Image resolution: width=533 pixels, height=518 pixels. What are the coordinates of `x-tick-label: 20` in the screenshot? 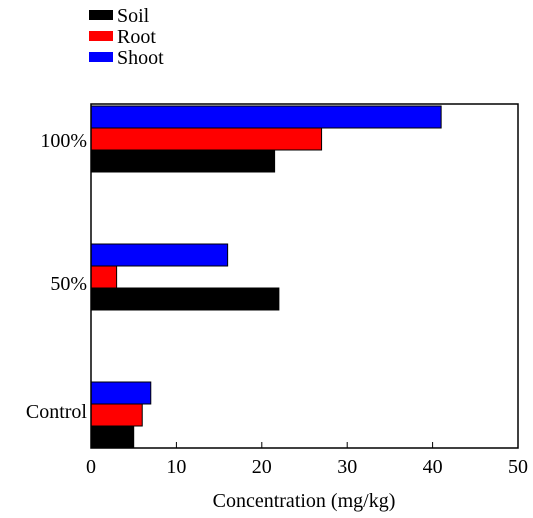 It's located at (262, 467).